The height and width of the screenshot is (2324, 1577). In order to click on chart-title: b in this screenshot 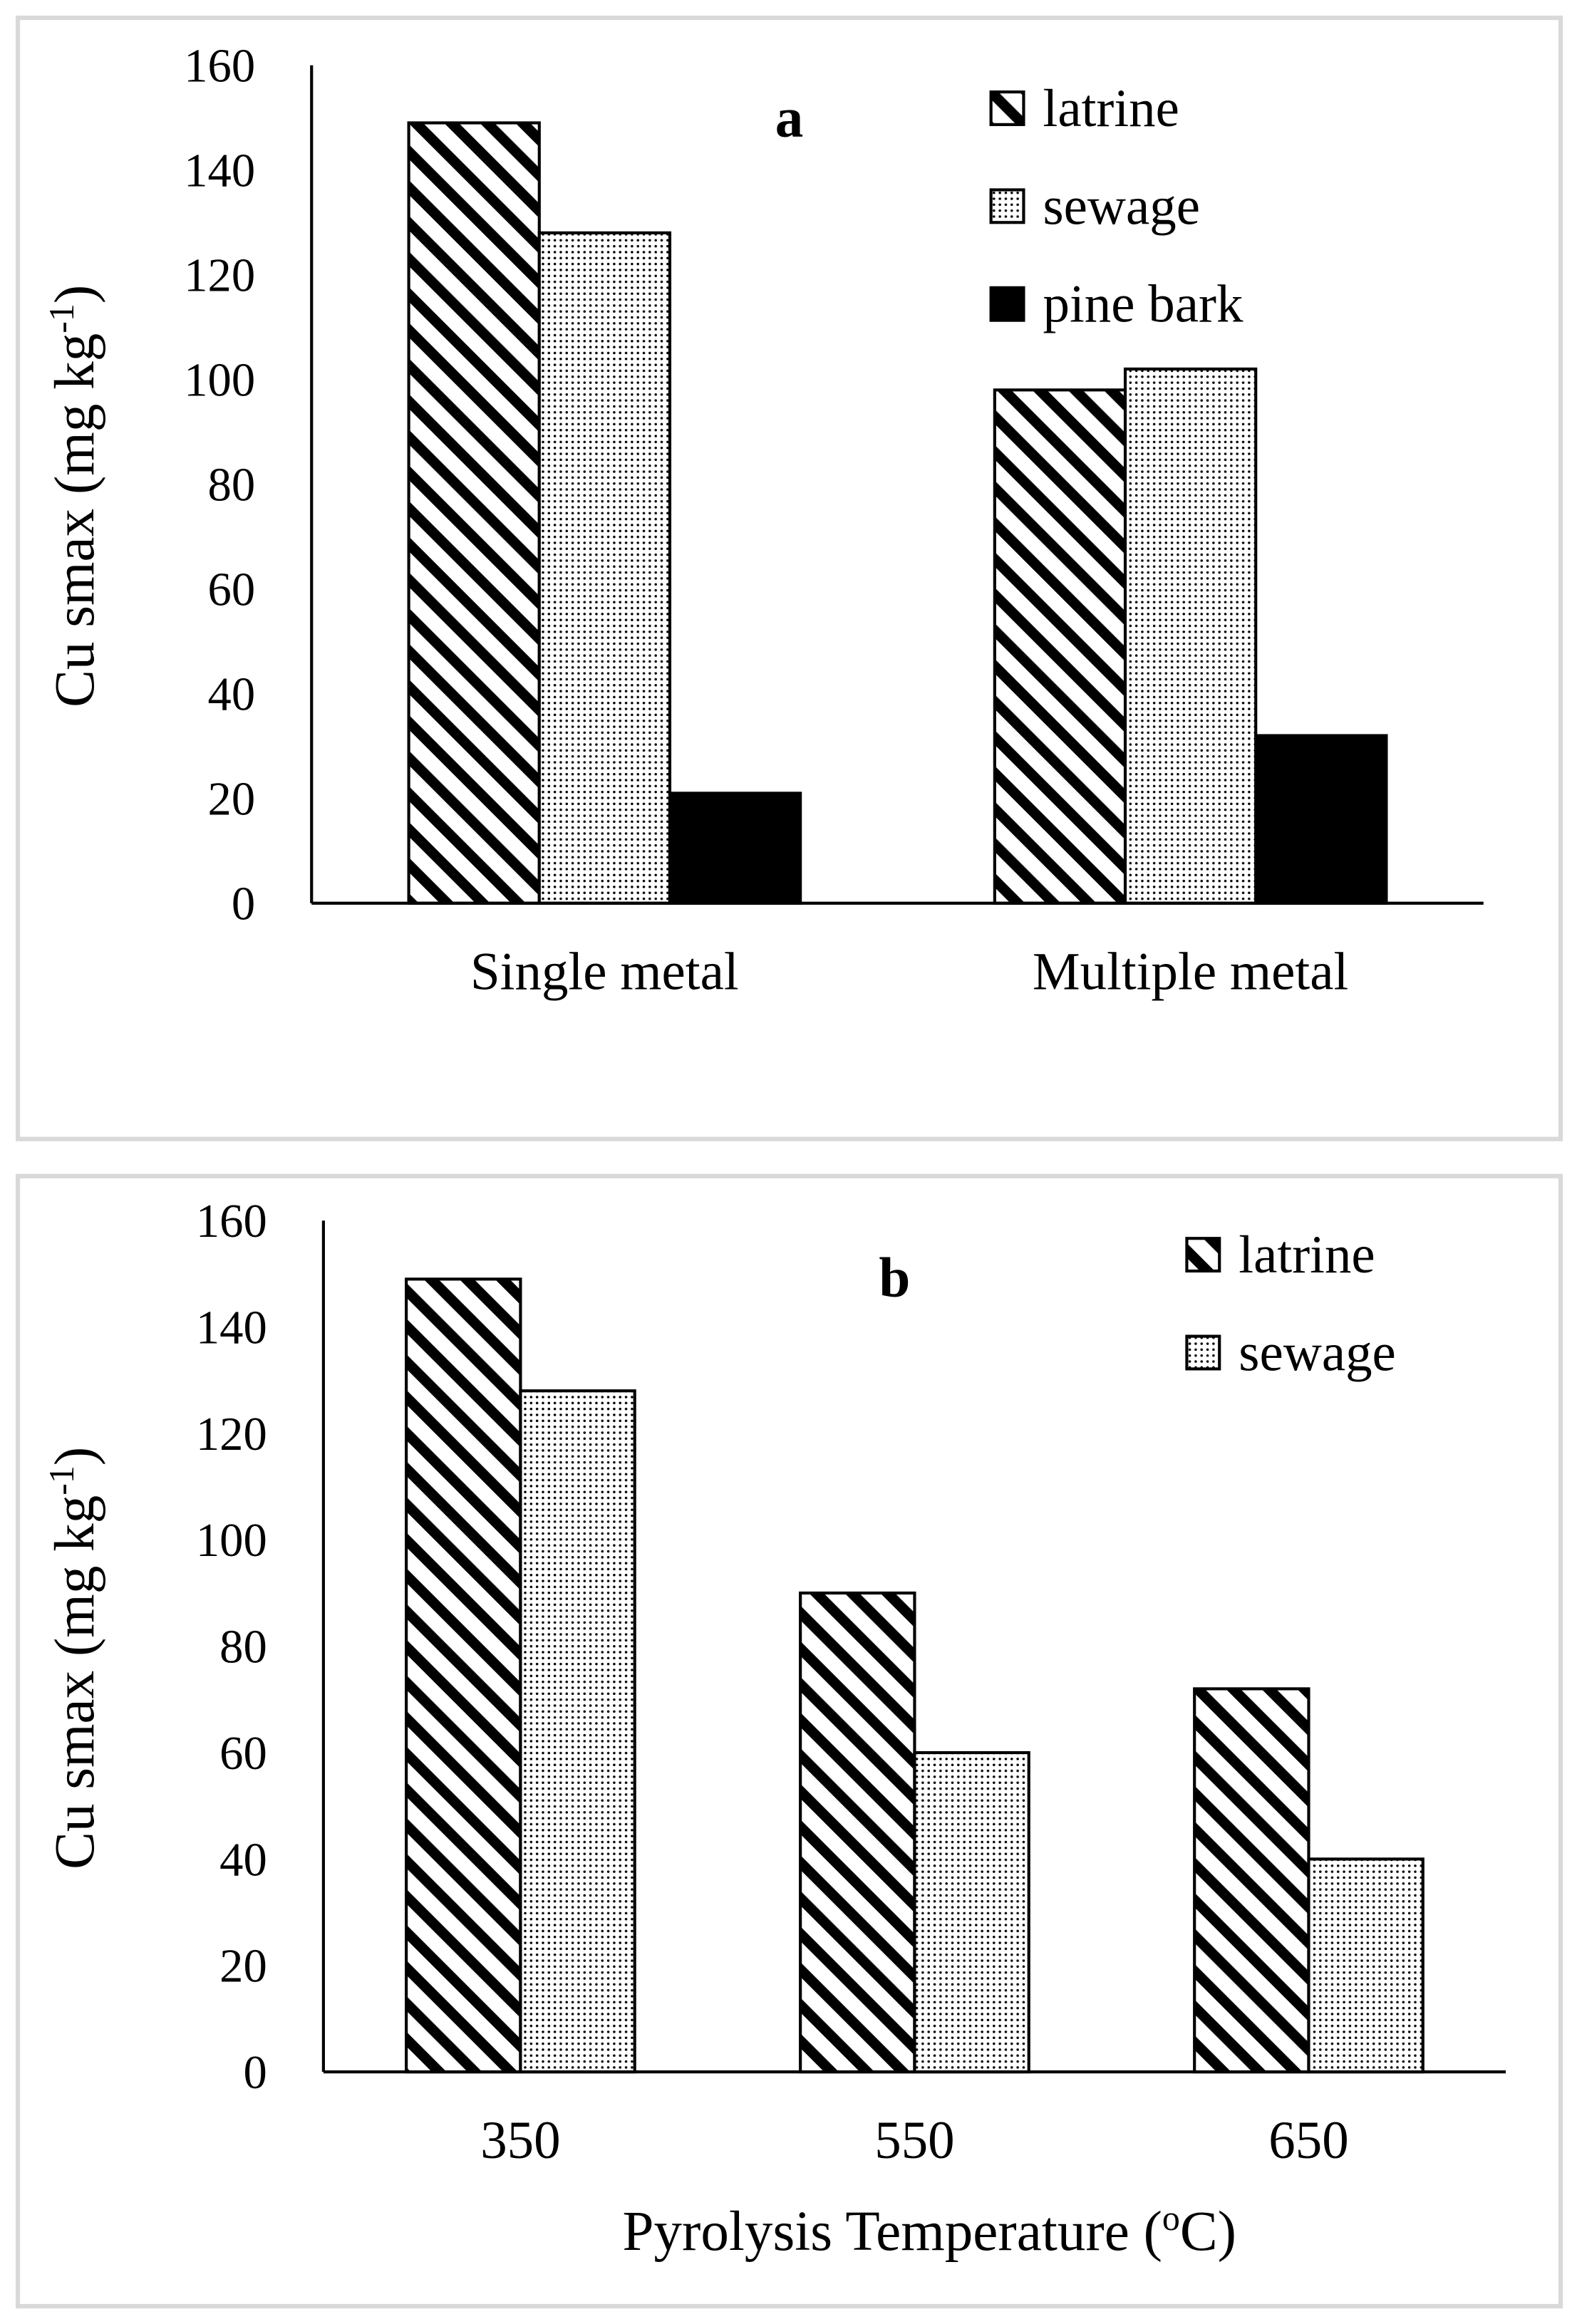, I will do `click(894, 1278)`.